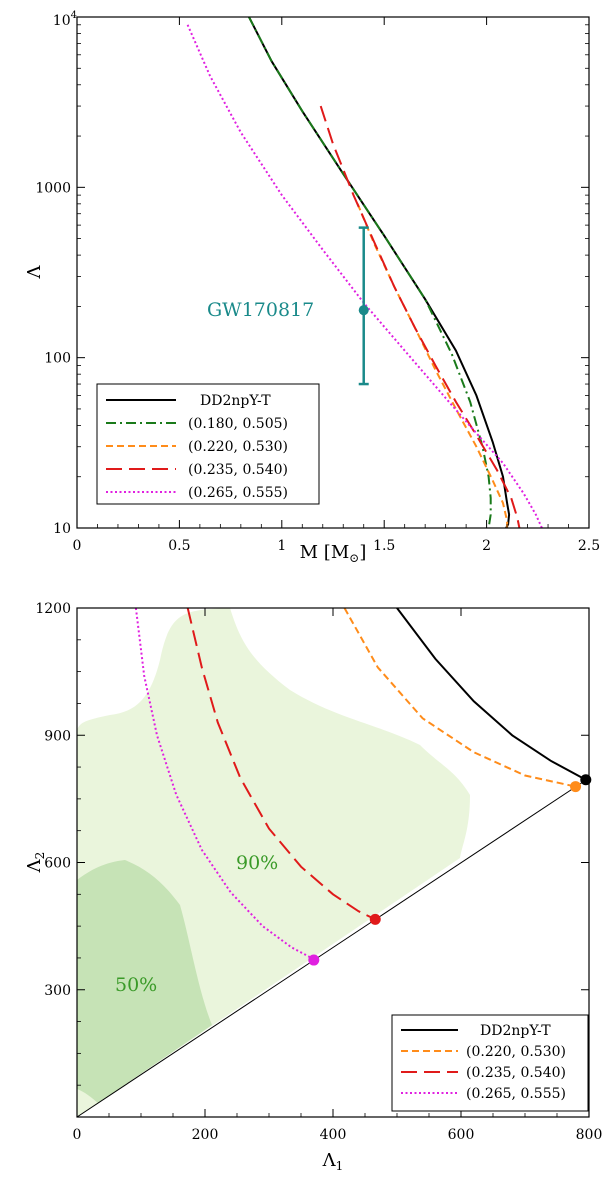 The height and width of the screenshot is (1182, 612). What do you see at coordinates (57, 991) in the screenshot?
I see `bottom-y-tick-label: 300` at bounding box center [57, 991].